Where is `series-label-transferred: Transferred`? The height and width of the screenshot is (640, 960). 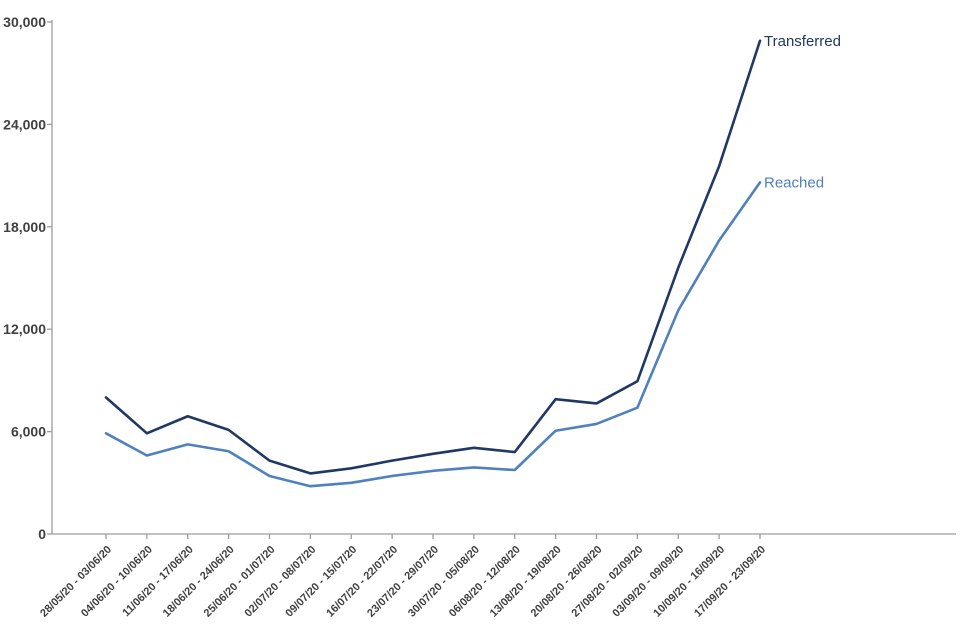 series-label-transferred: Transferred is located at coordinates (802, 41).